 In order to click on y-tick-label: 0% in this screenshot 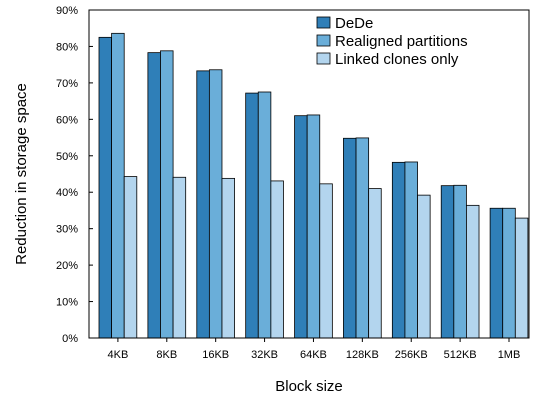, I will do `click(70, 339)`.